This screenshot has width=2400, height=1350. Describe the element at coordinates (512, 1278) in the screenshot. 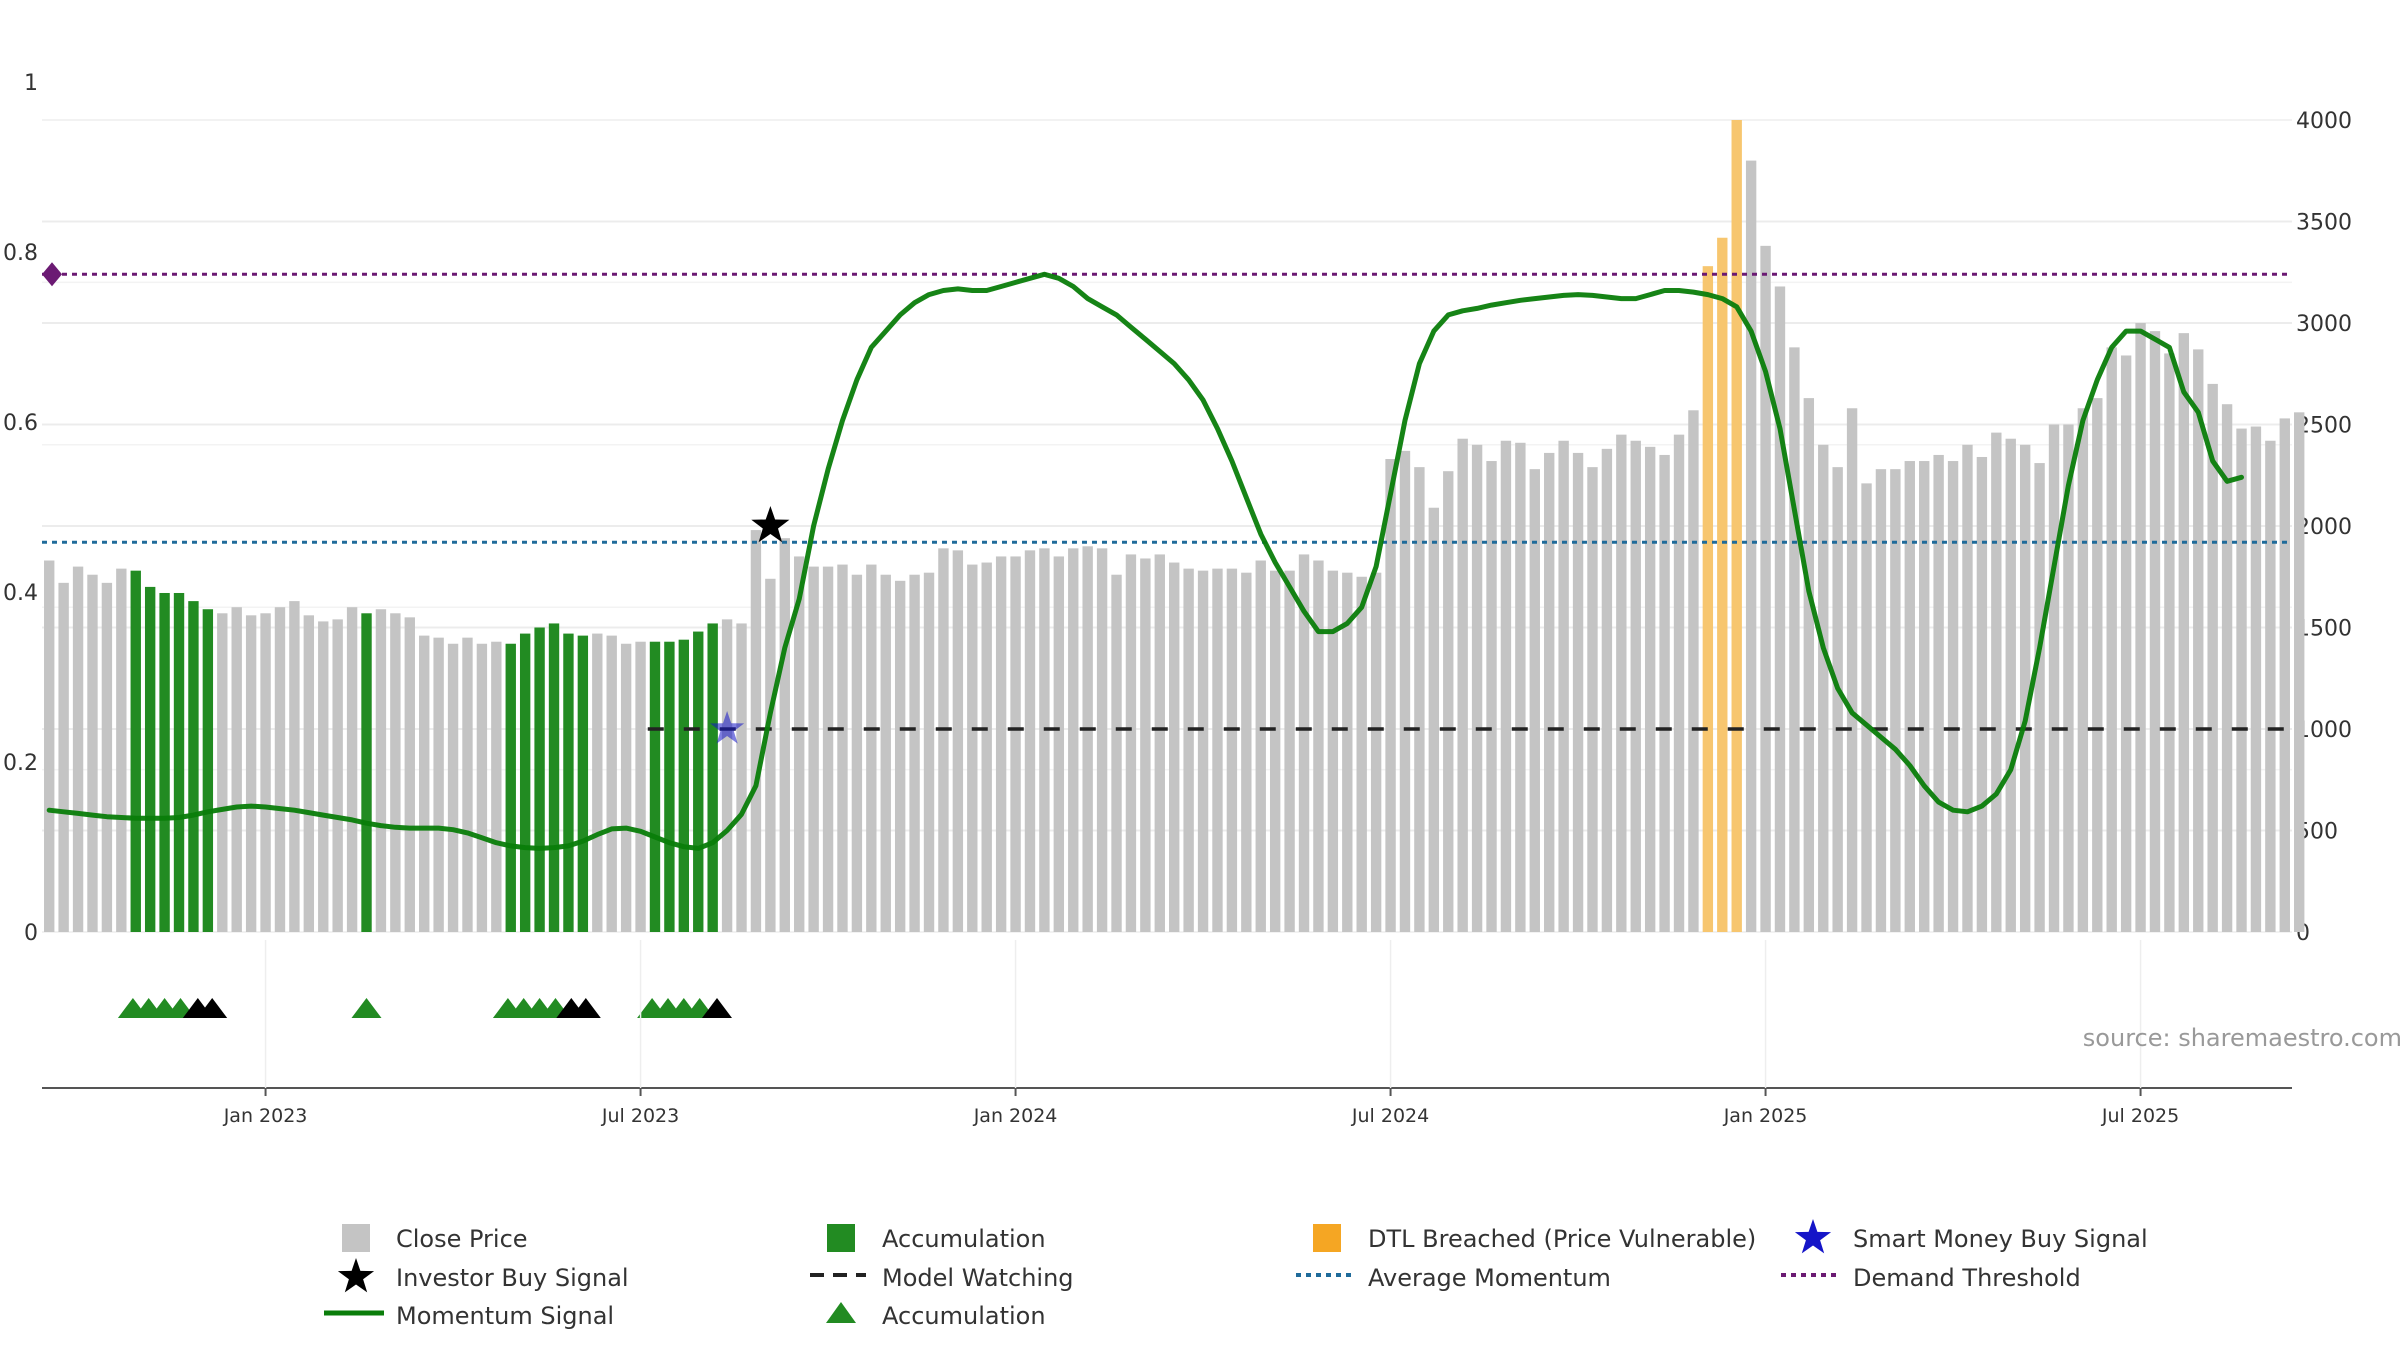

I see `legend-label-investor: Investor Buy Signal` at that location.